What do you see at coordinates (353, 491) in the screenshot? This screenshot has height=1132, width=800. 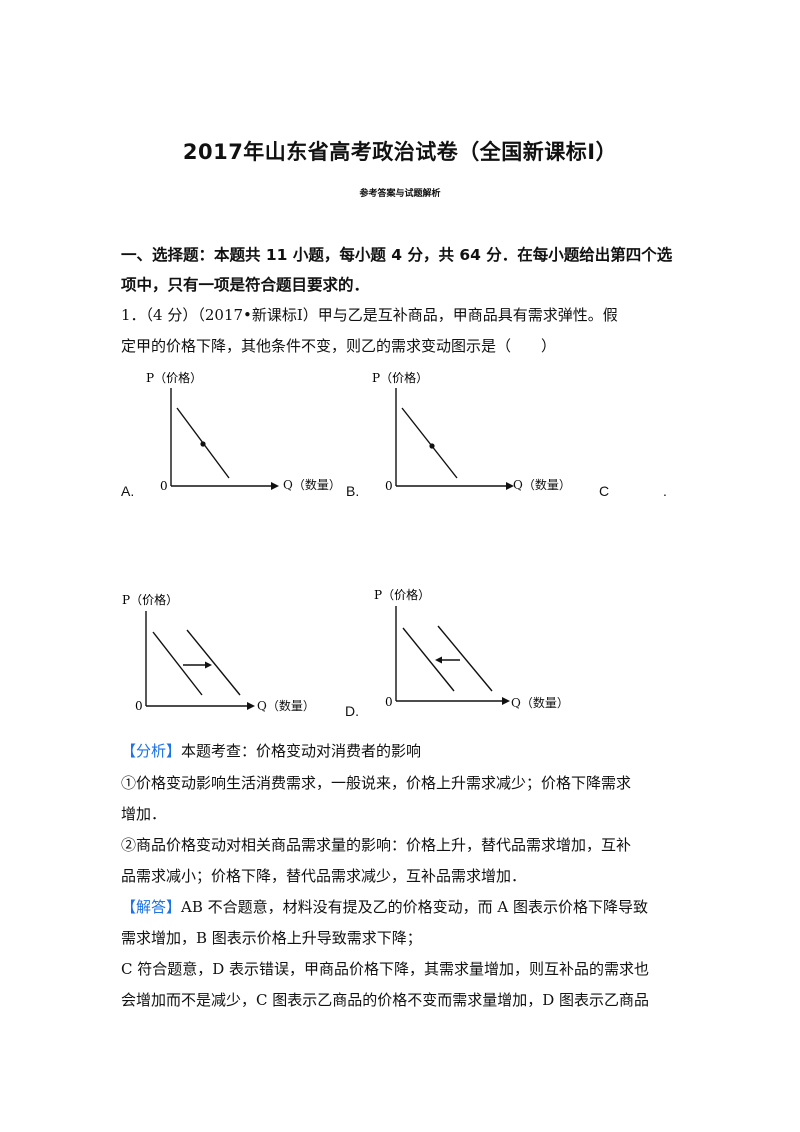 I see `option-b-label: B.` at bounding box center [353, 491].